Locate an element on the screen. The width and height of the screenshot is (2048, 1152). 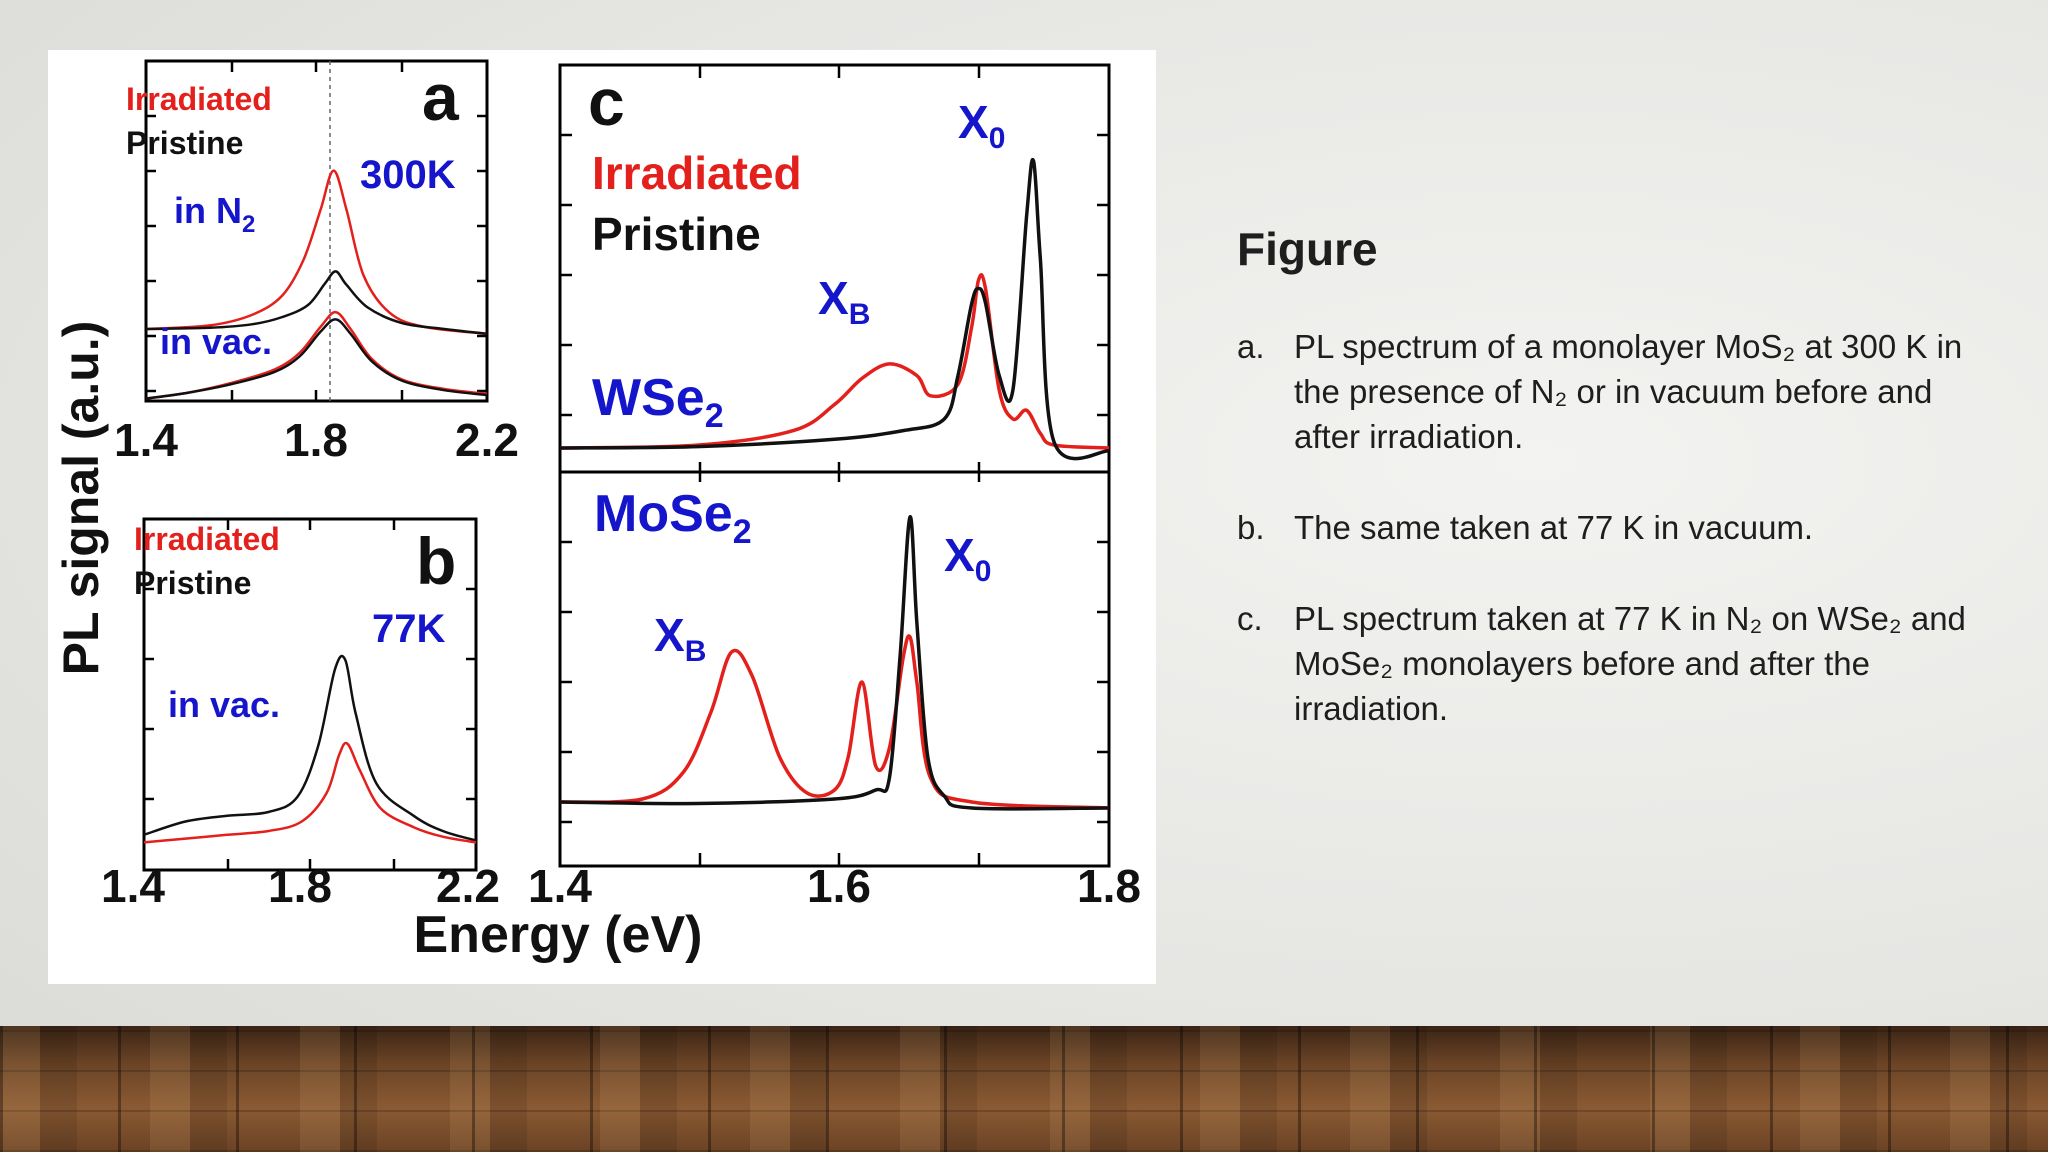
panel-c-xtick-3: 1.8 is located at coordinates (1109, 886).